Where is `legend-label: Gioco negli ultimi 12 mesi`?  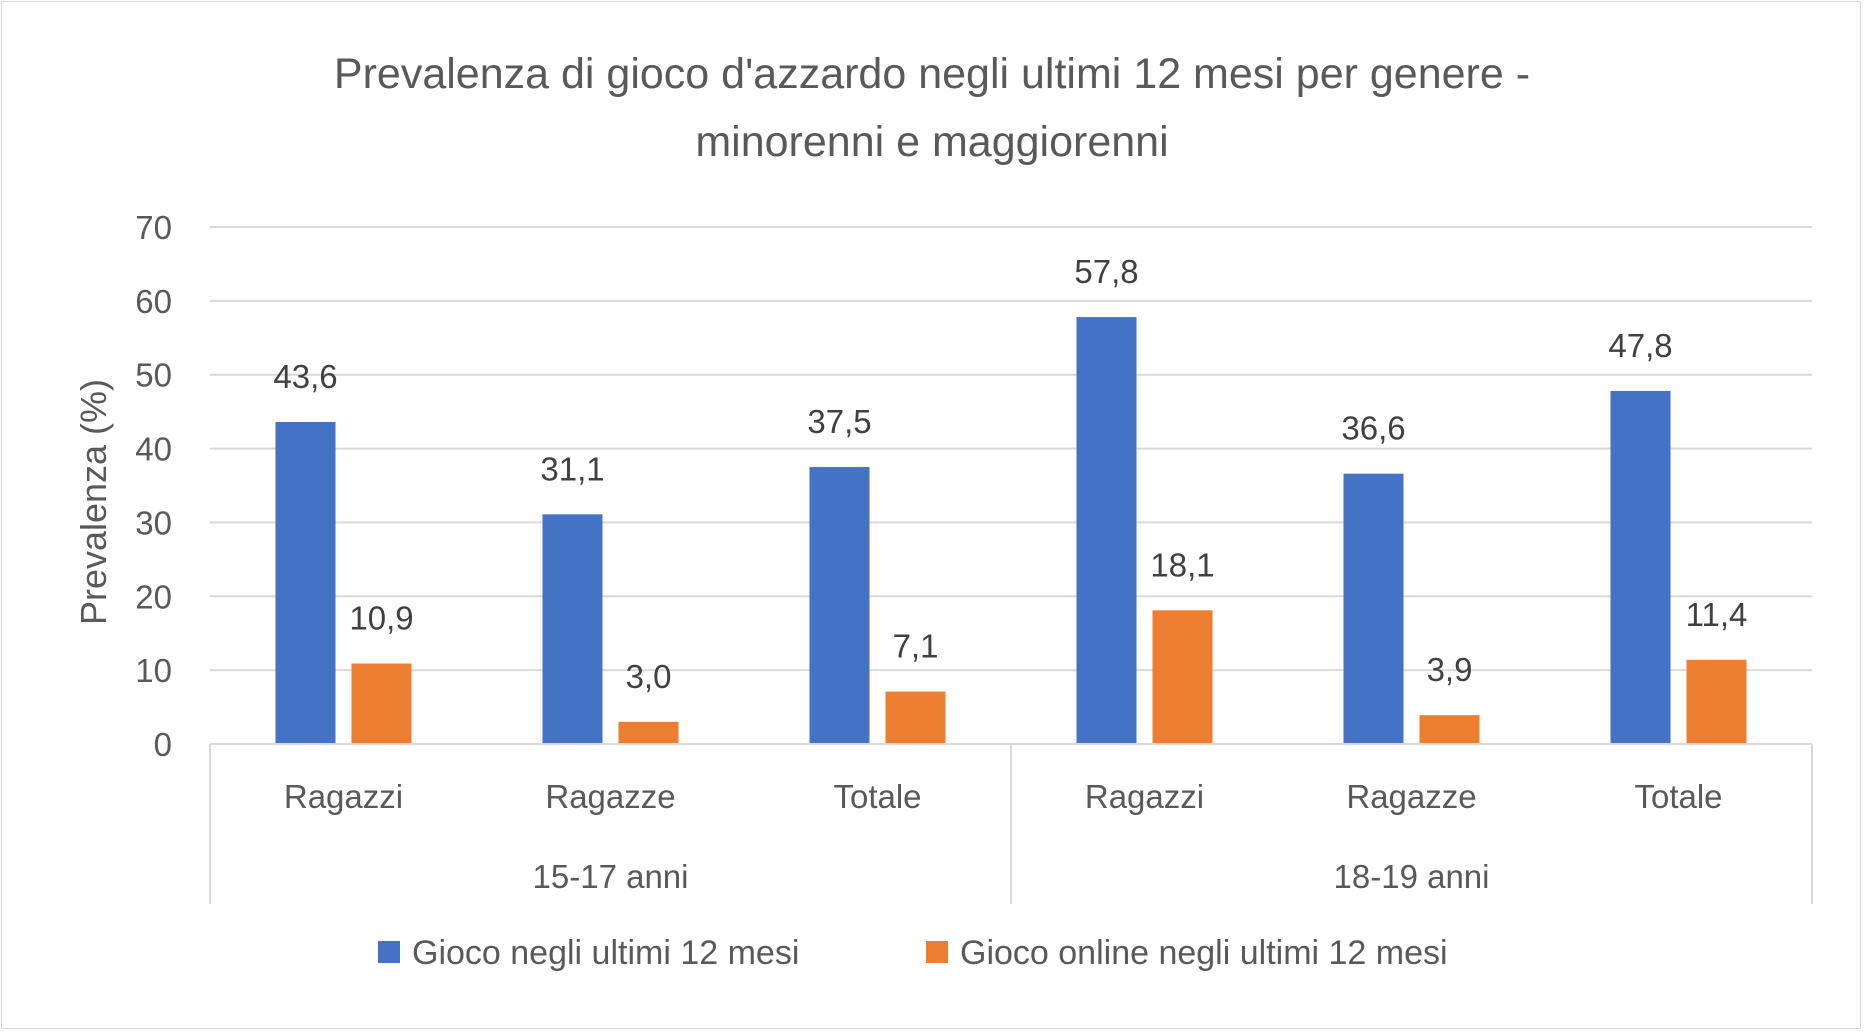 legend-label: Gioco negli ultimi 12 mesi is located at coordinates (605, 953).